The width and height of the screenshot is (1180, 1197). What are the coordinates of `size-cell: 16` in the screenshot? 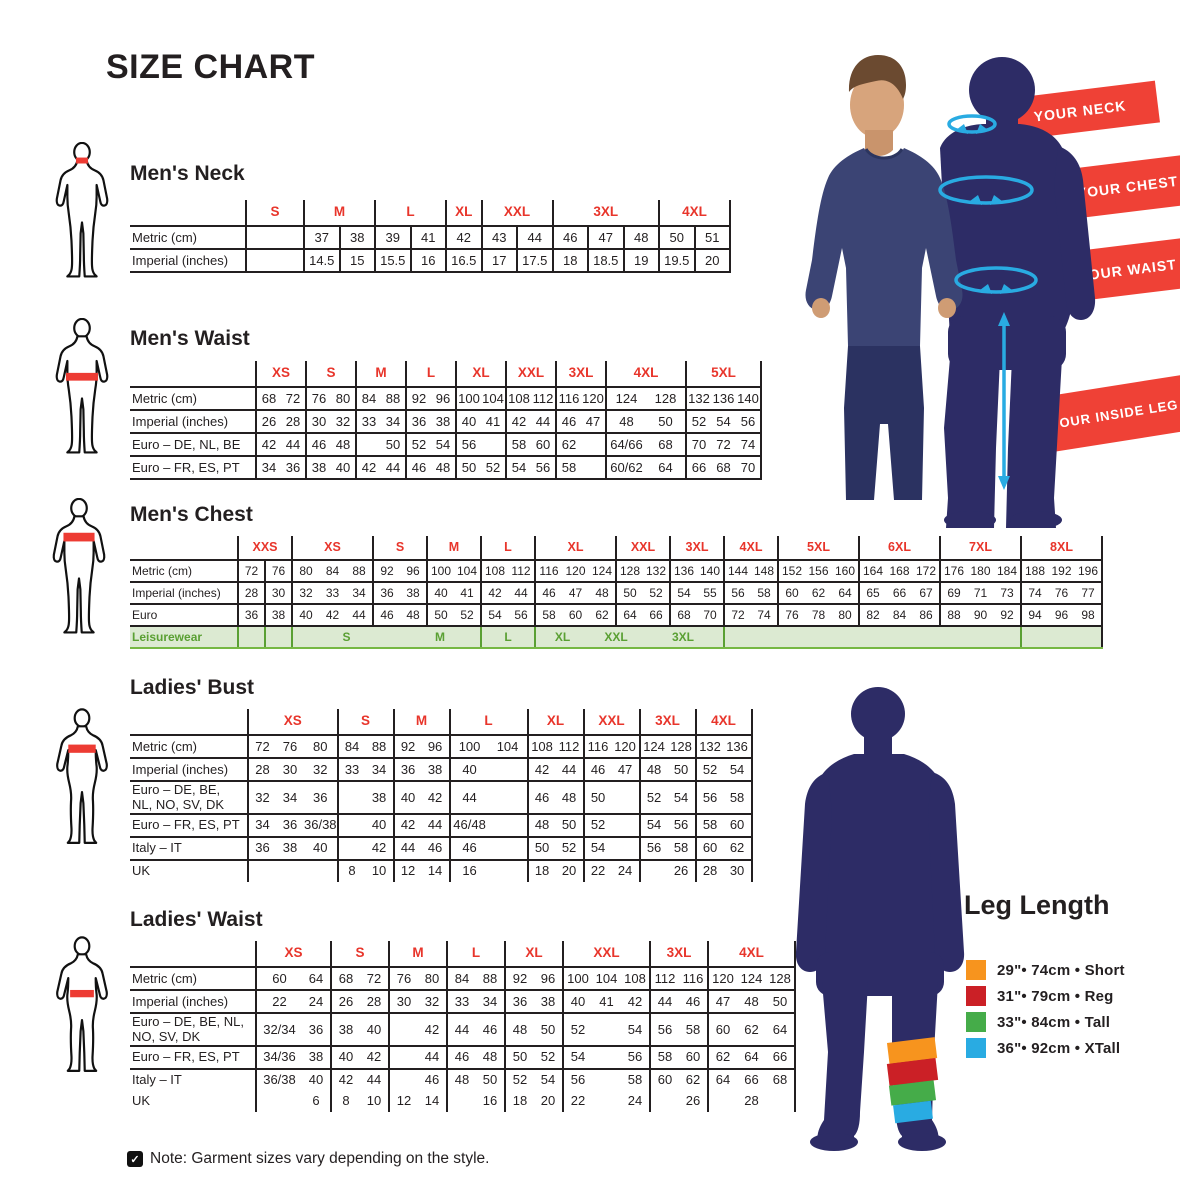 It's located at (468, 870).